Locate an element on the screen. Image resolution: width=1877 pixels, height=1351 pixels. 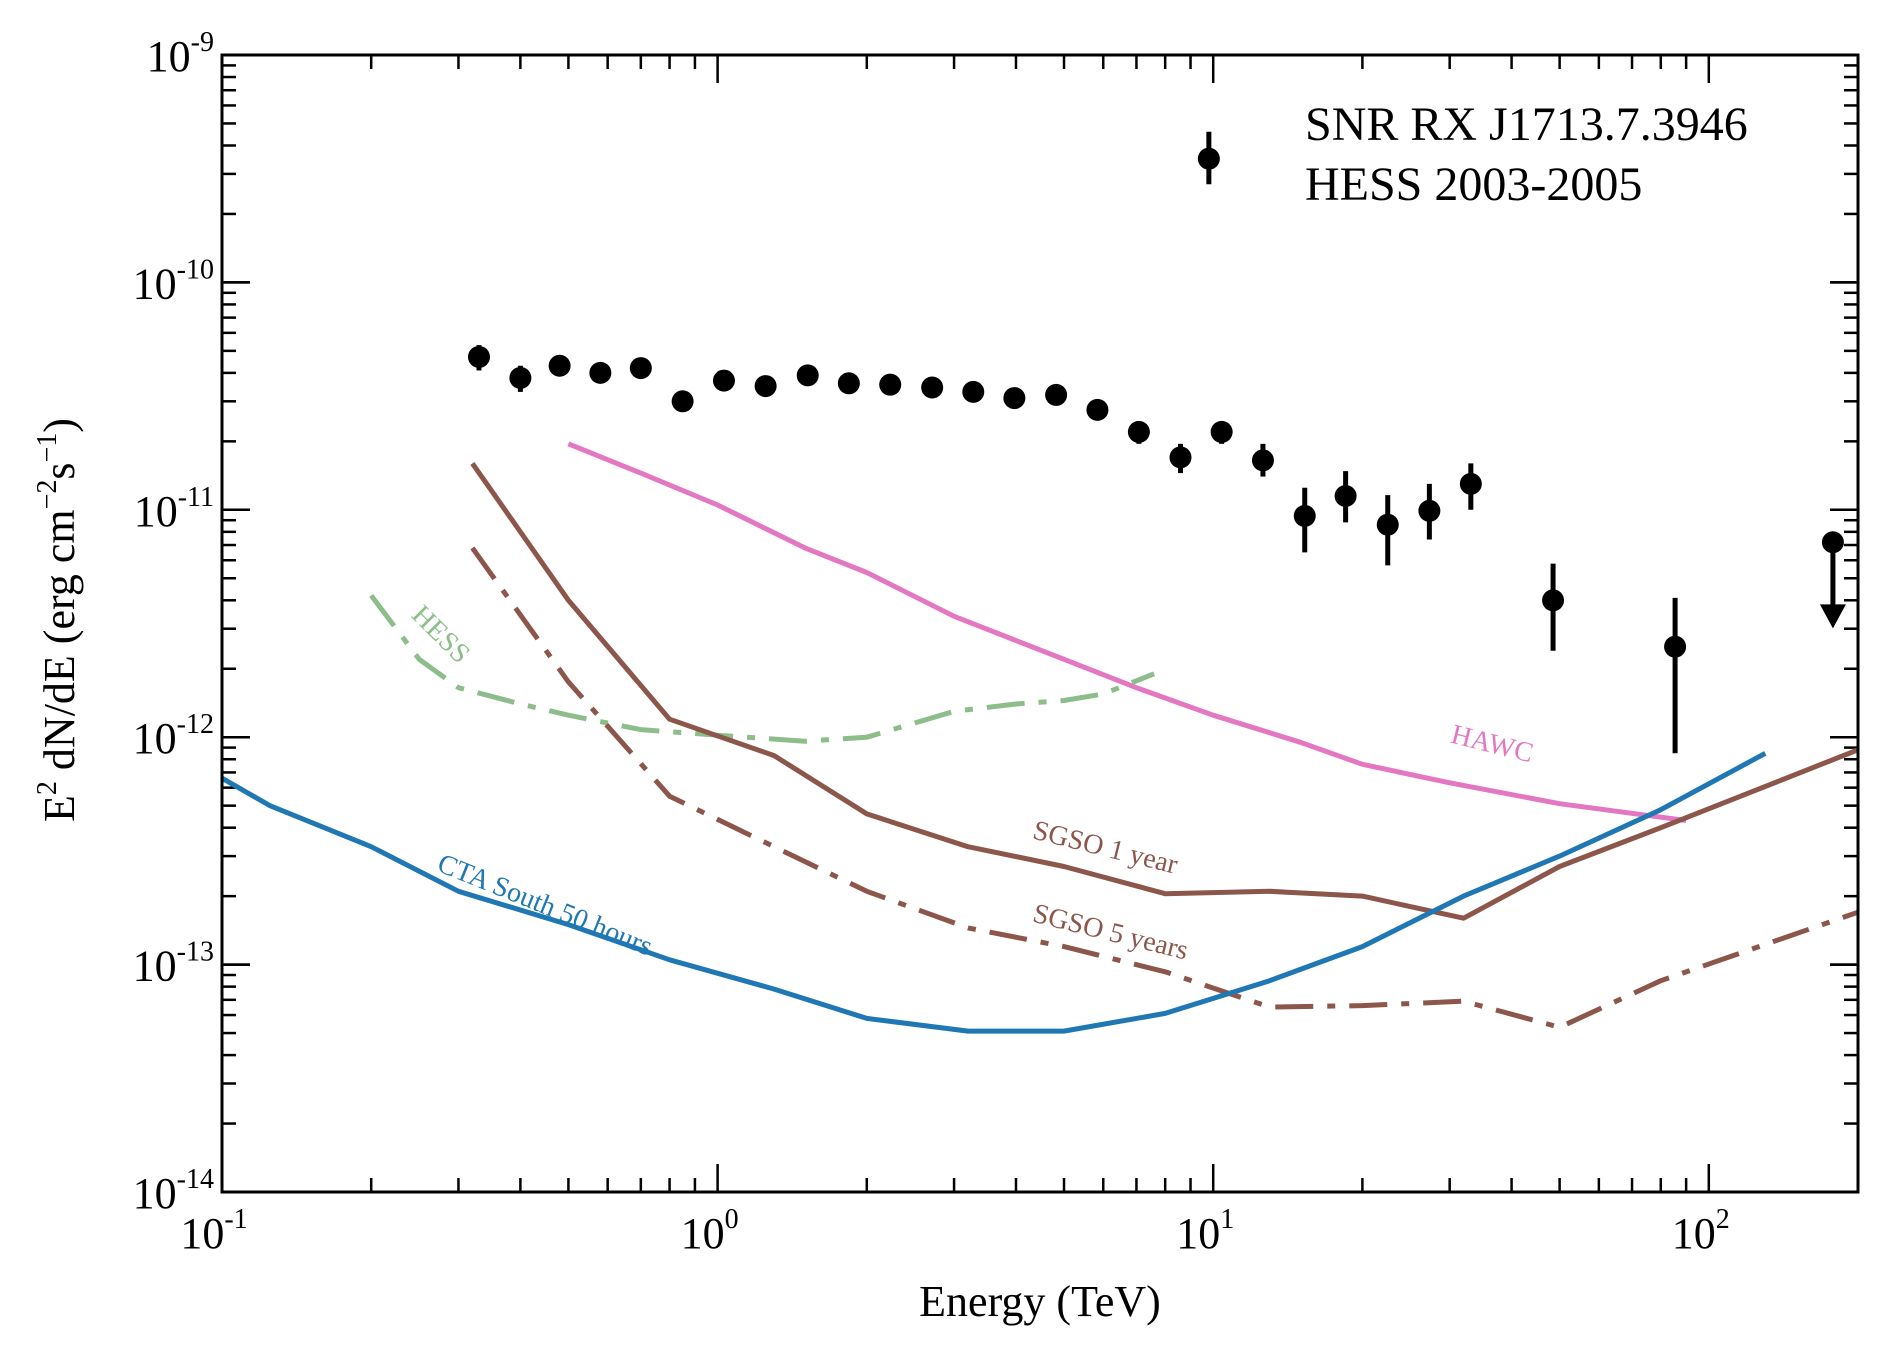
y-axis-title-sup: 2 is located at coordinates (47, 788).